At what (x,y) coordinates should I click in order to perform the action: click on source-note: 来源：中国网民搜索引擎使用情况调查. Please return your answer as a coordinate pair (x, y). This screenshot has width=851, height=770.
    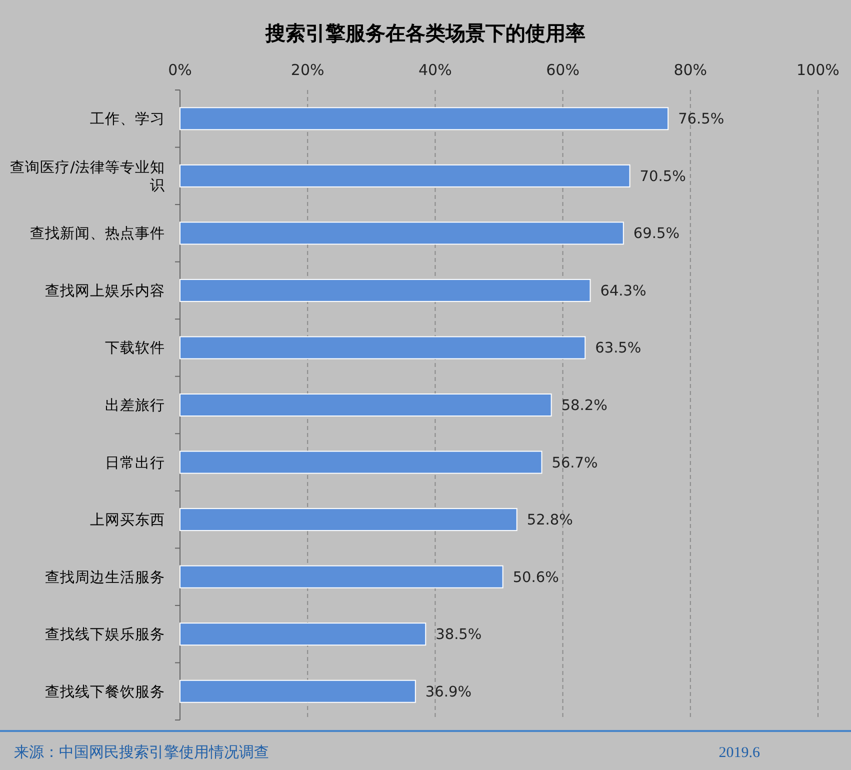
    Looking at the image, I should click on (141, 752).